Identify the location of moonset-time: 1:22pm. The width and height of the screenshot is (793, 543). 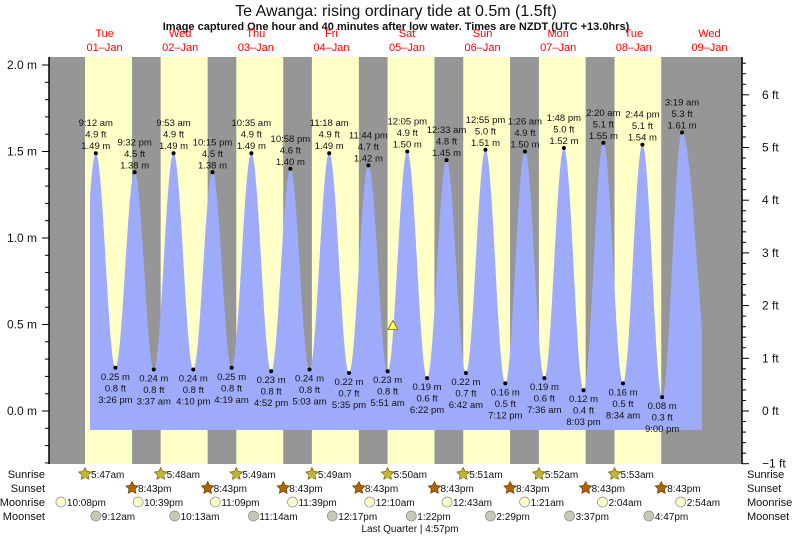
(433, 517).